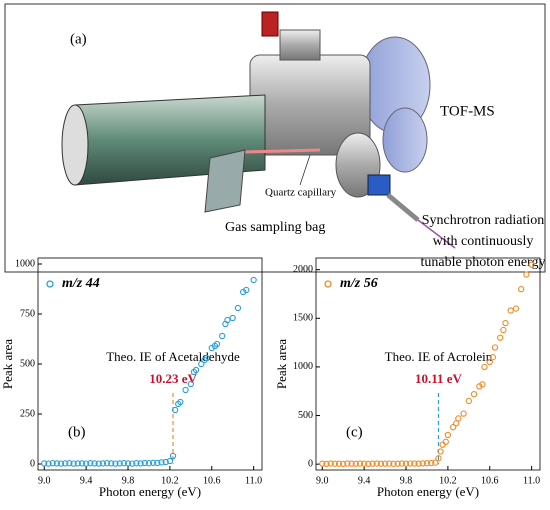 The image size is (550, 510). What do you see at coordinates (531, 480) in the screenshot?
I see `x-tick-label: 11.0` at bounding box center [531, 480].